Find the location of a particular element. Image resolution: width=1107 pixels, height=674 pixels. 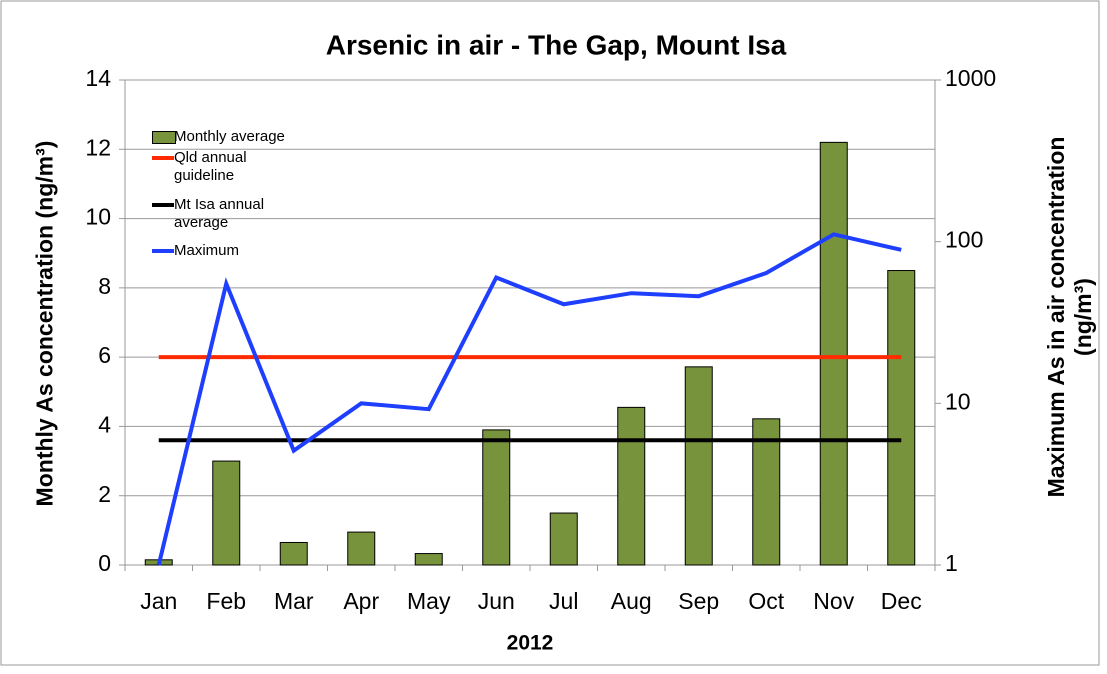

y-tick-label: 14 is located at coordinates (98, 78).